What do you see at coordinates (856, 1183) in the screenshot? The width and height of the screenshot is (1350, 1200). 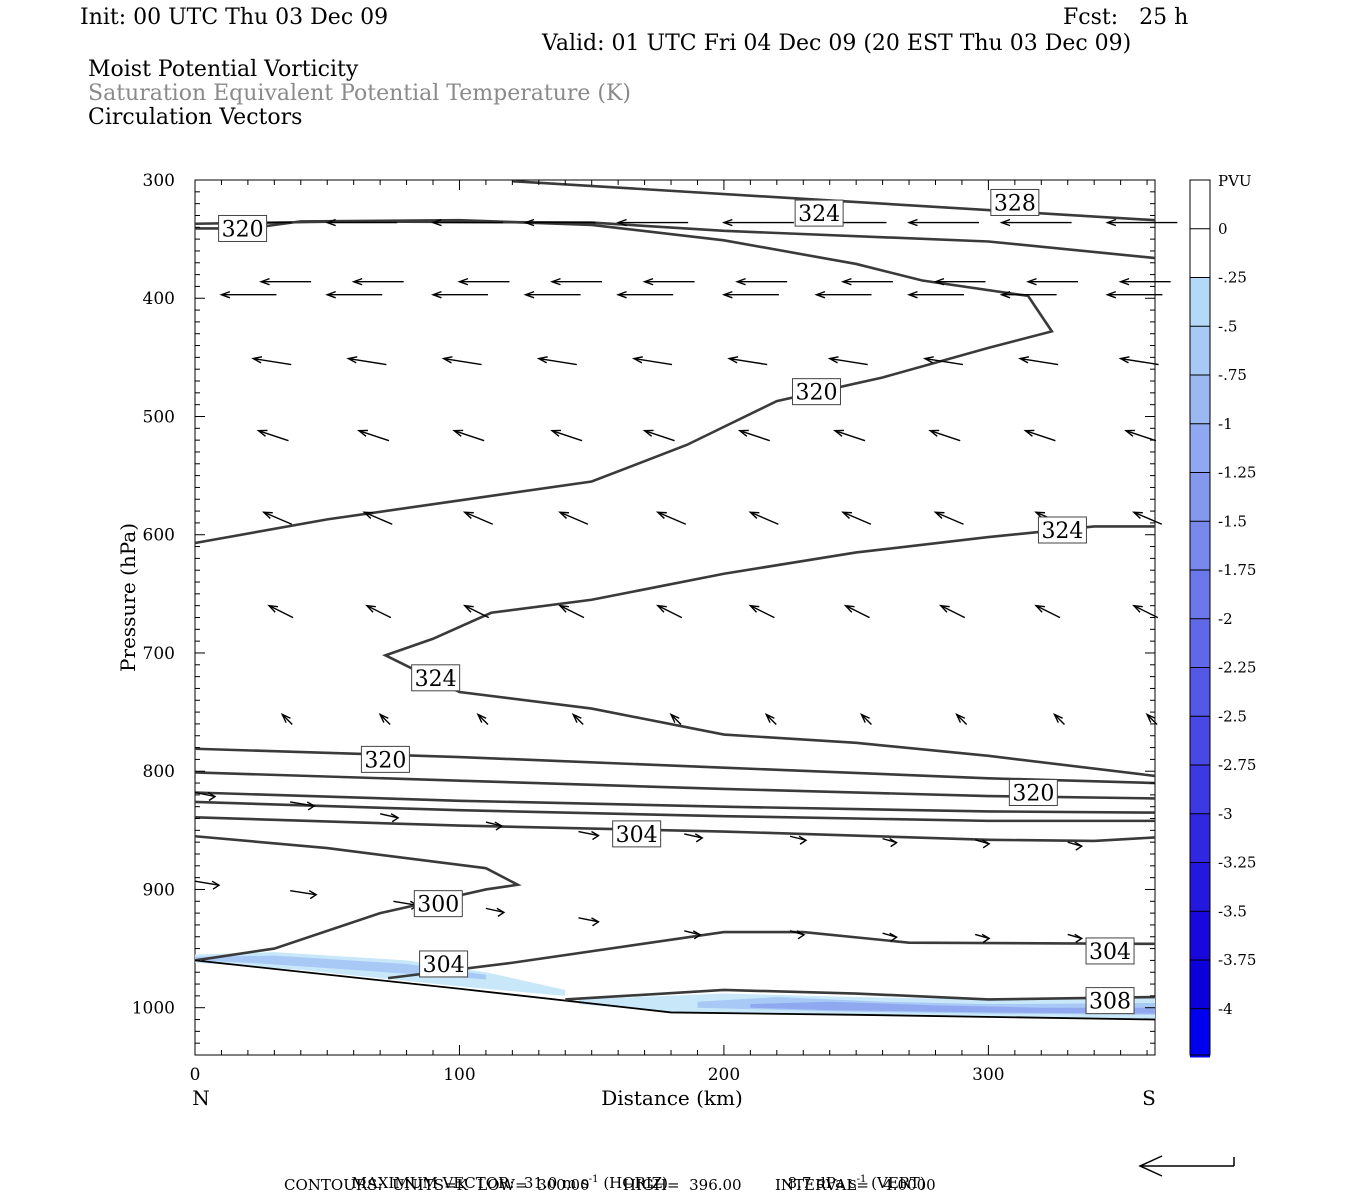 I see `max-vector-vert: 8.7 dPa s-1 (VERT)` at bounding box center [856, 1183].